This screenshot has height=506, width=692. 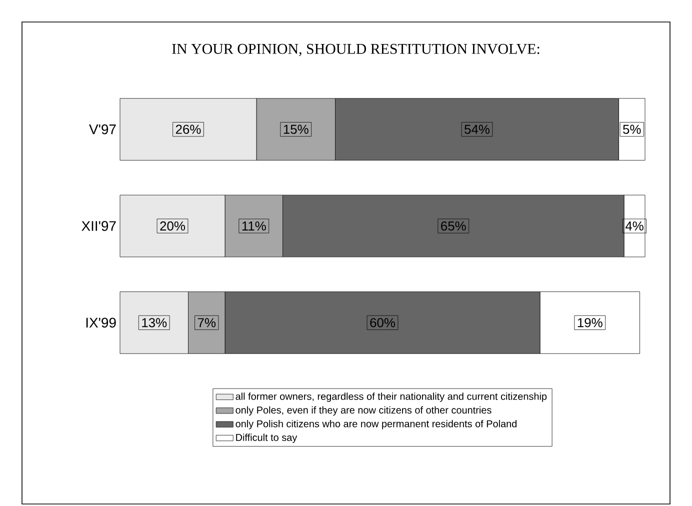 I want to click on legend-label: Difficult to say, so click(x=267, y=438).